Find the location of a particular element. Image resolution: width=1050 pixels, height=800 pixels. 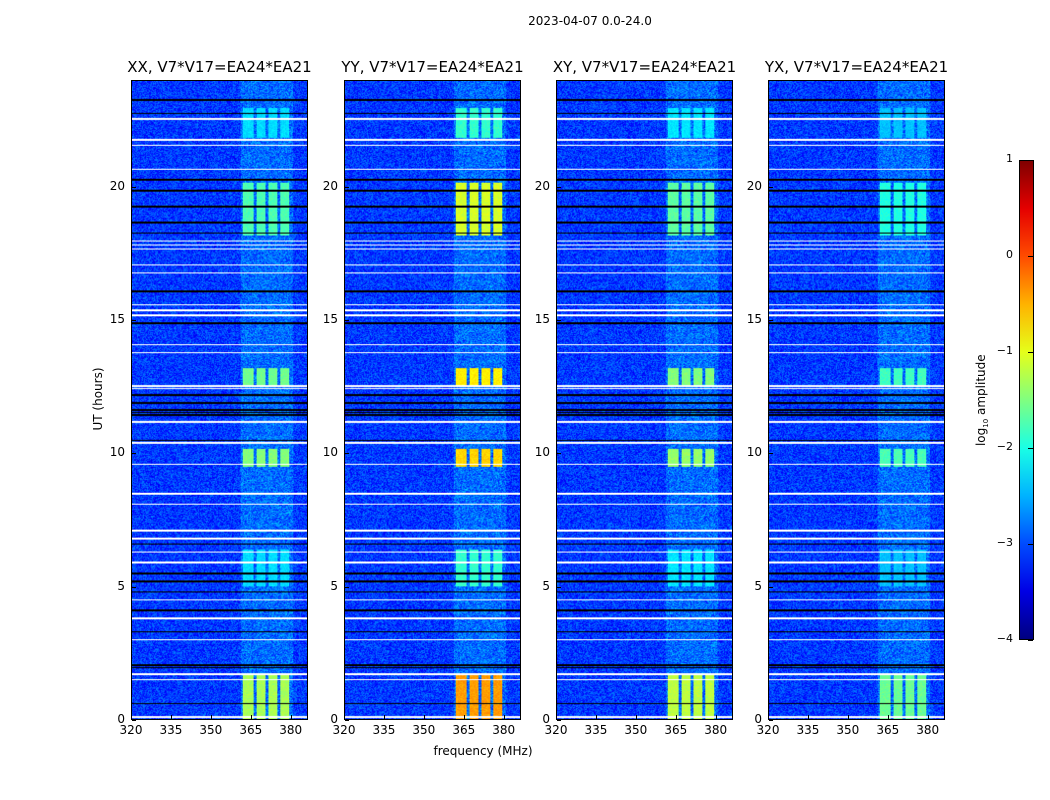

colorbar-tick-label: −2 is located at coordinates (1004, 446).